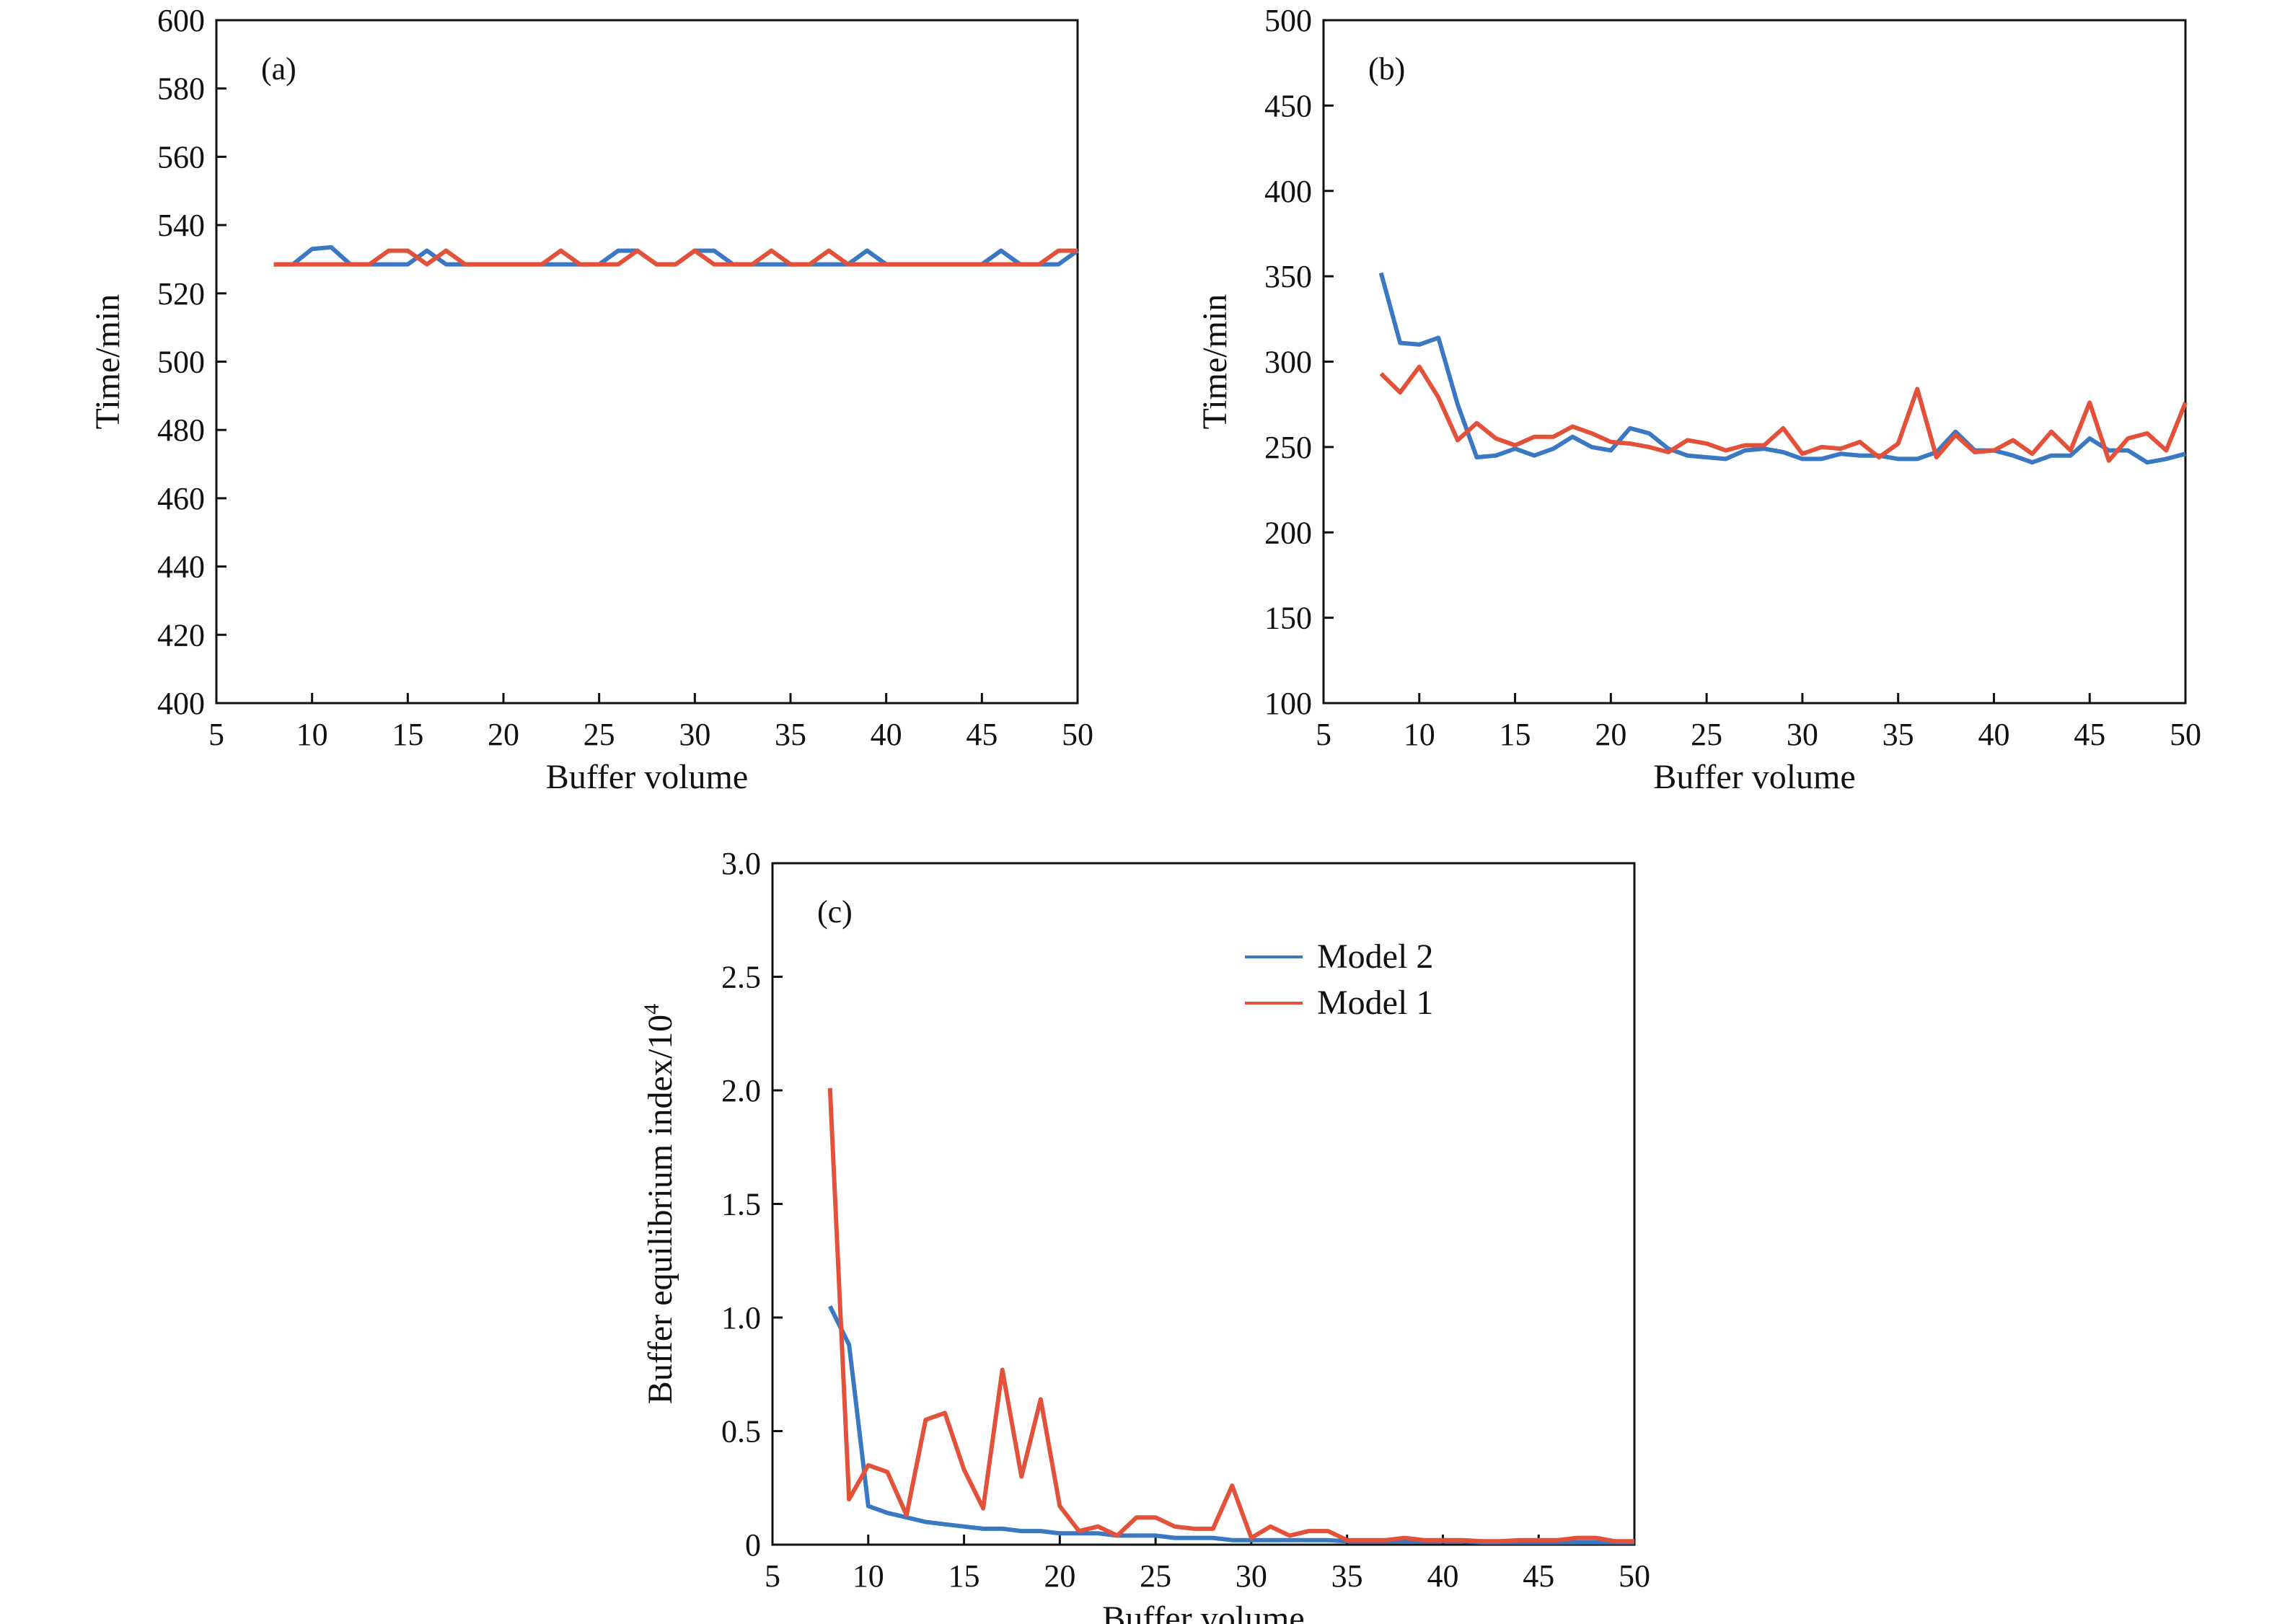  What do you see at coordinates (1288, 447) in the screenshot?
I see `y-tick-label: 250` at bounding box center [1288, 447].